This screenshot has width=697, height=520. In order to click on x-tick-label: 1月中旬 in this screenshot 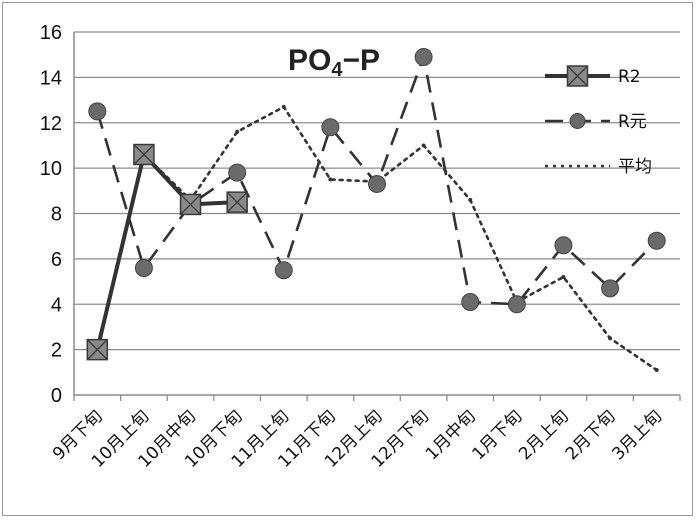, I will do `click(451, 435)`.